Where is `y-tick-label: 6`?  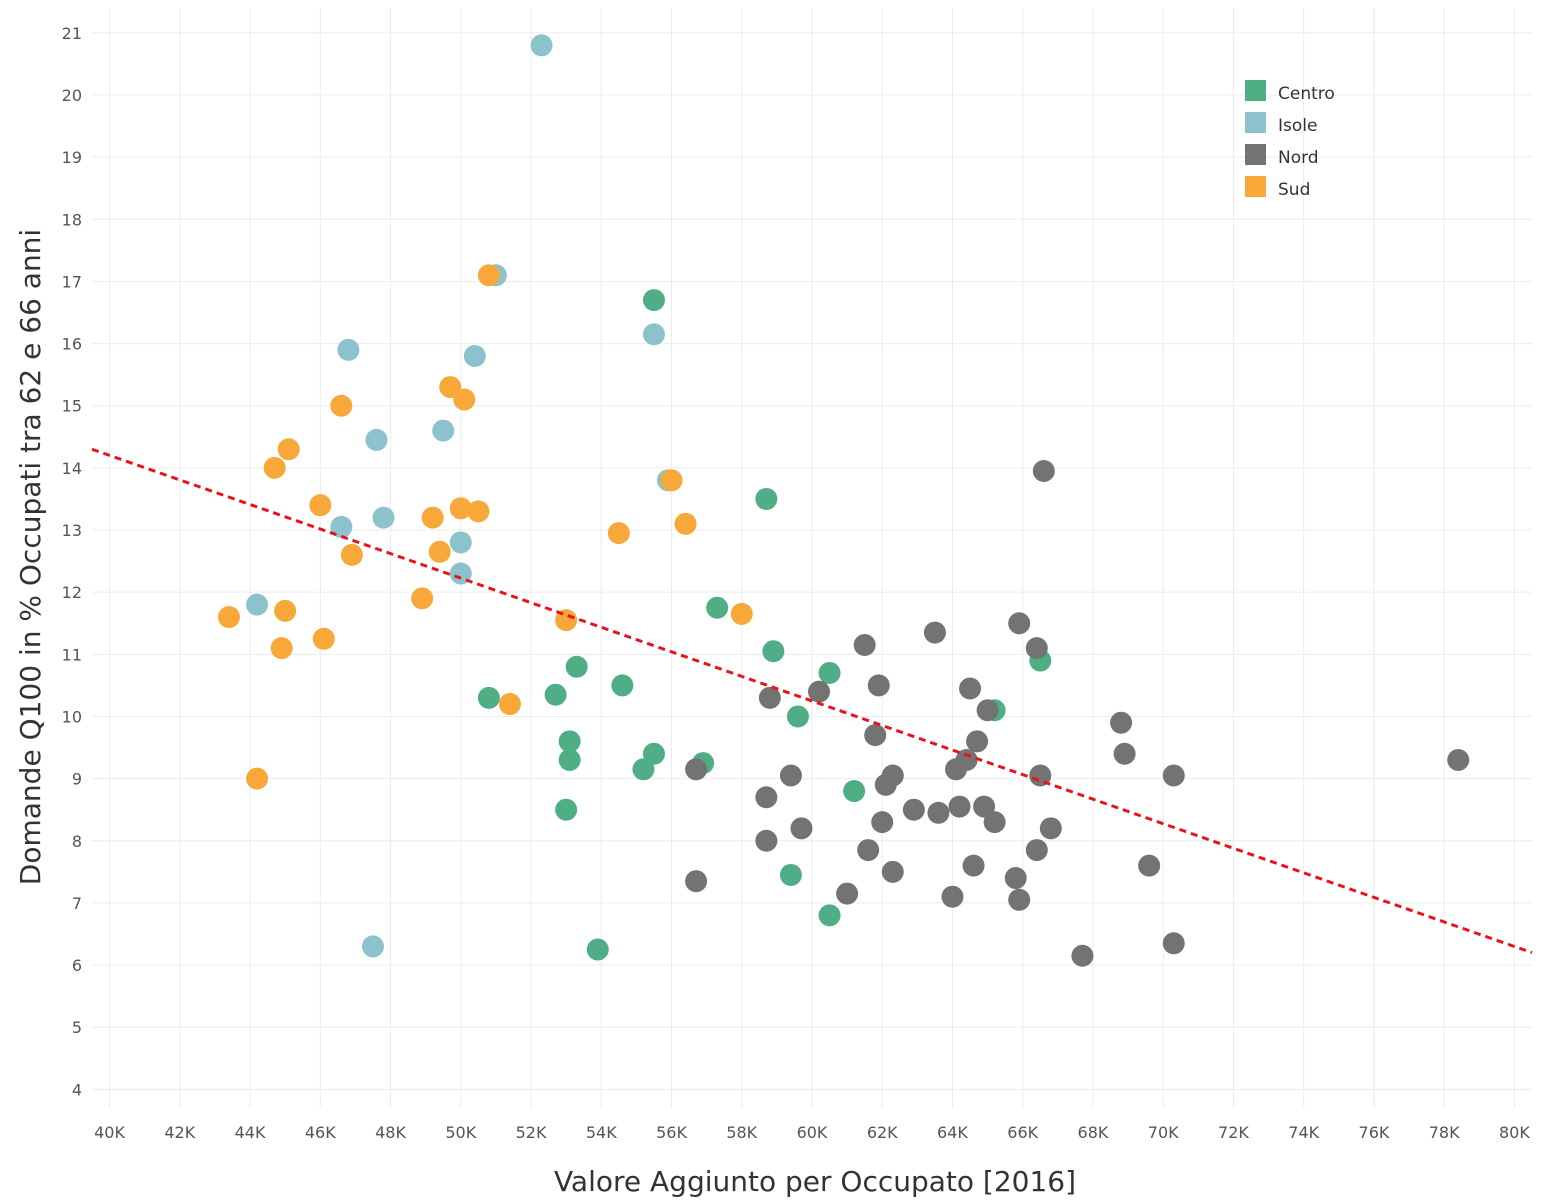
y-tick-label: 6 is located at coordinates (77, 965).